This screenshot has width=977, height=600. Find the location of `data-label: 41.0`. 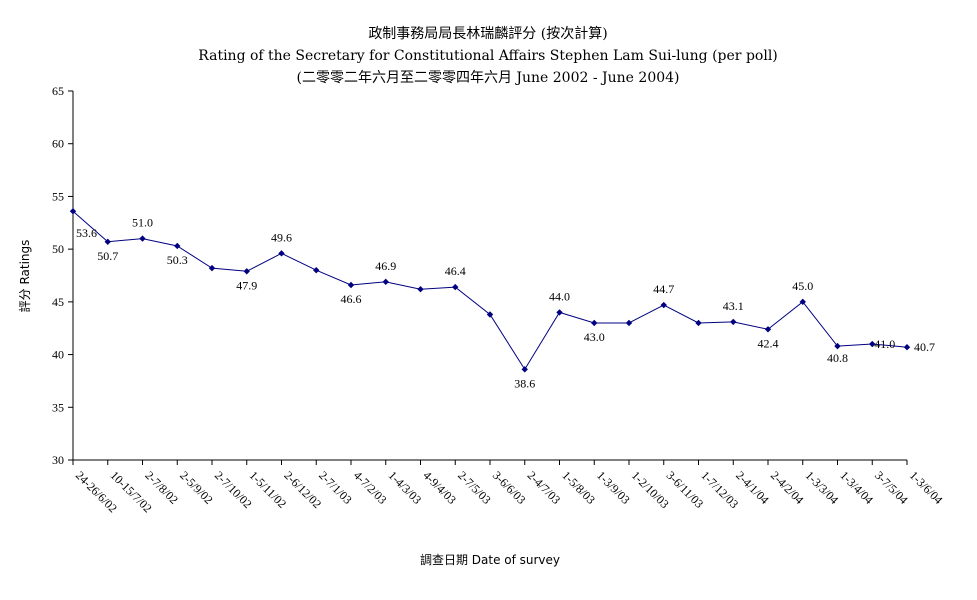

data-label: 41.0 is located at coordinates (884, 344).